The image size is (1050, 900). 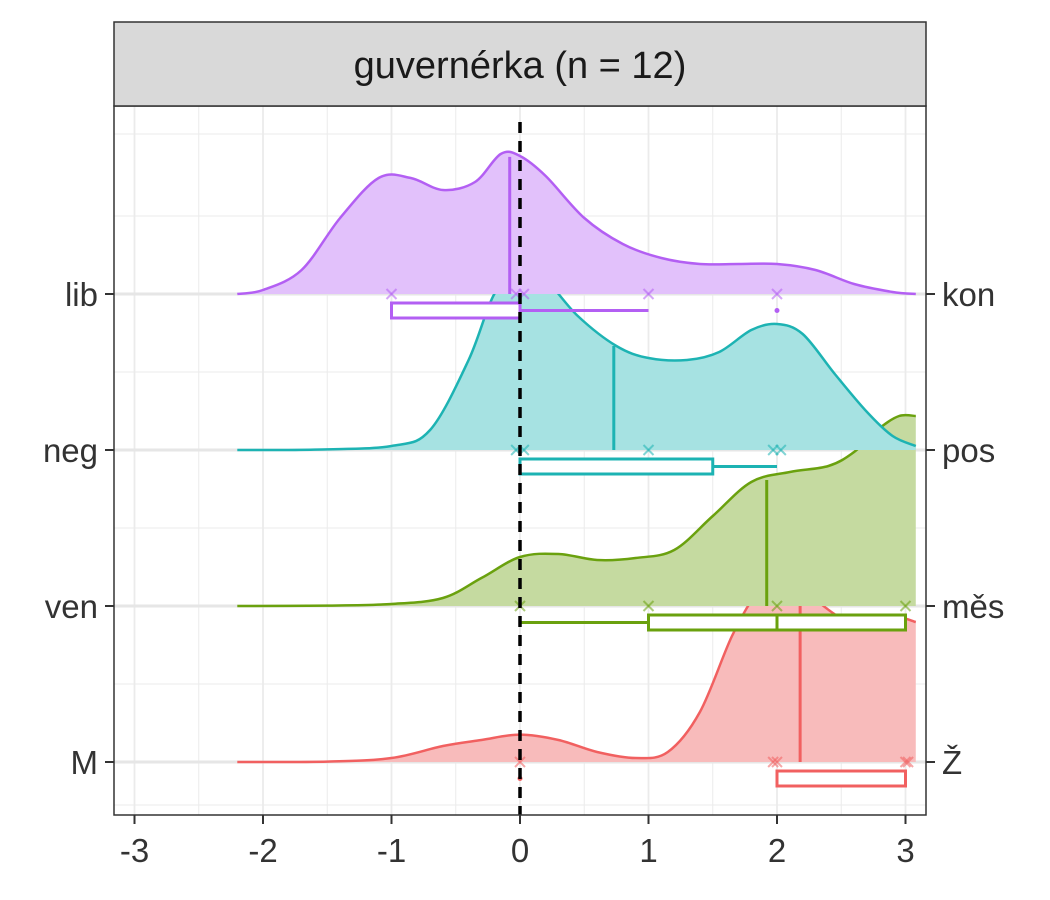 I want to click on x-tick-label: 3, so click(x=905, y=850).